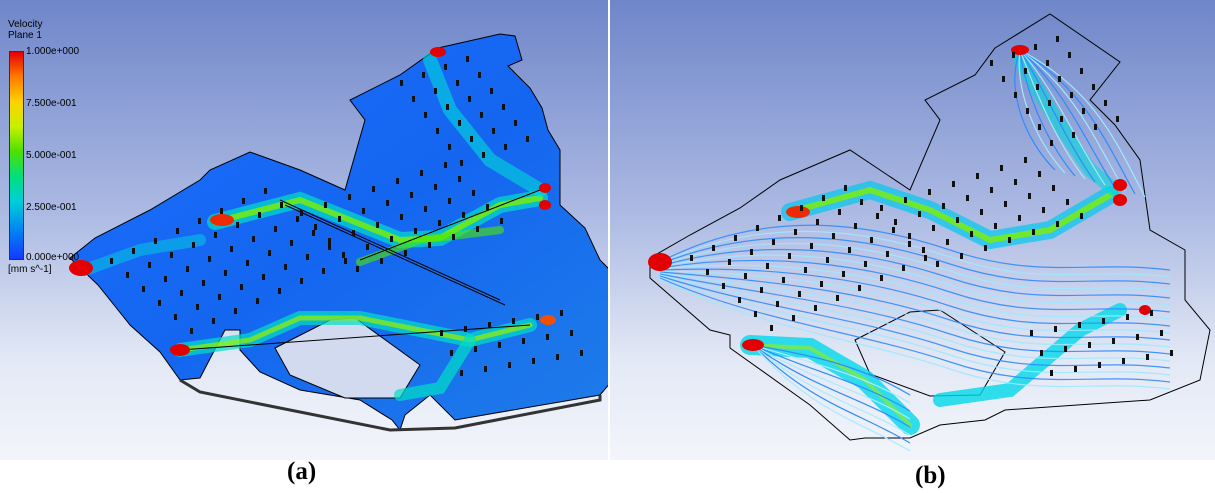  I want to click on caption-panel-a: (a), so click(302, 471).